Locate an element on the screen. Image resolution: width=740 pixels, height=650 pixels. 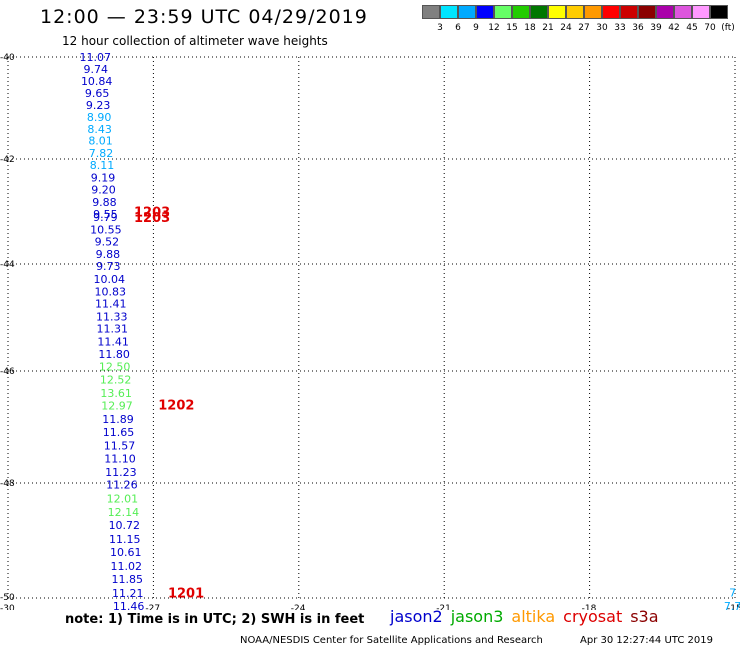
data-point-label: 9.65 is located at coordinates (97, 93).